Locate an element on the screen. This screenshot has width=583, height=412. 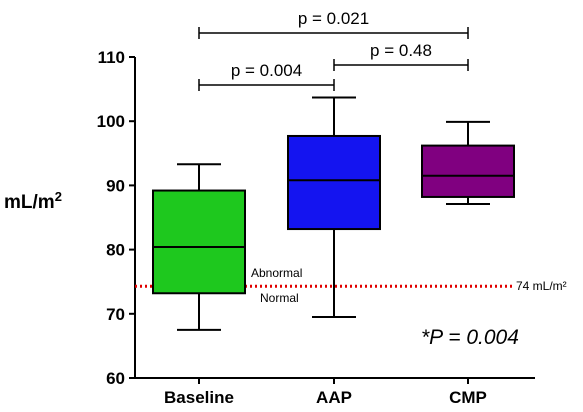
bracket-baseline-aap: p = 0.004 is located at coordinates (266, 76).